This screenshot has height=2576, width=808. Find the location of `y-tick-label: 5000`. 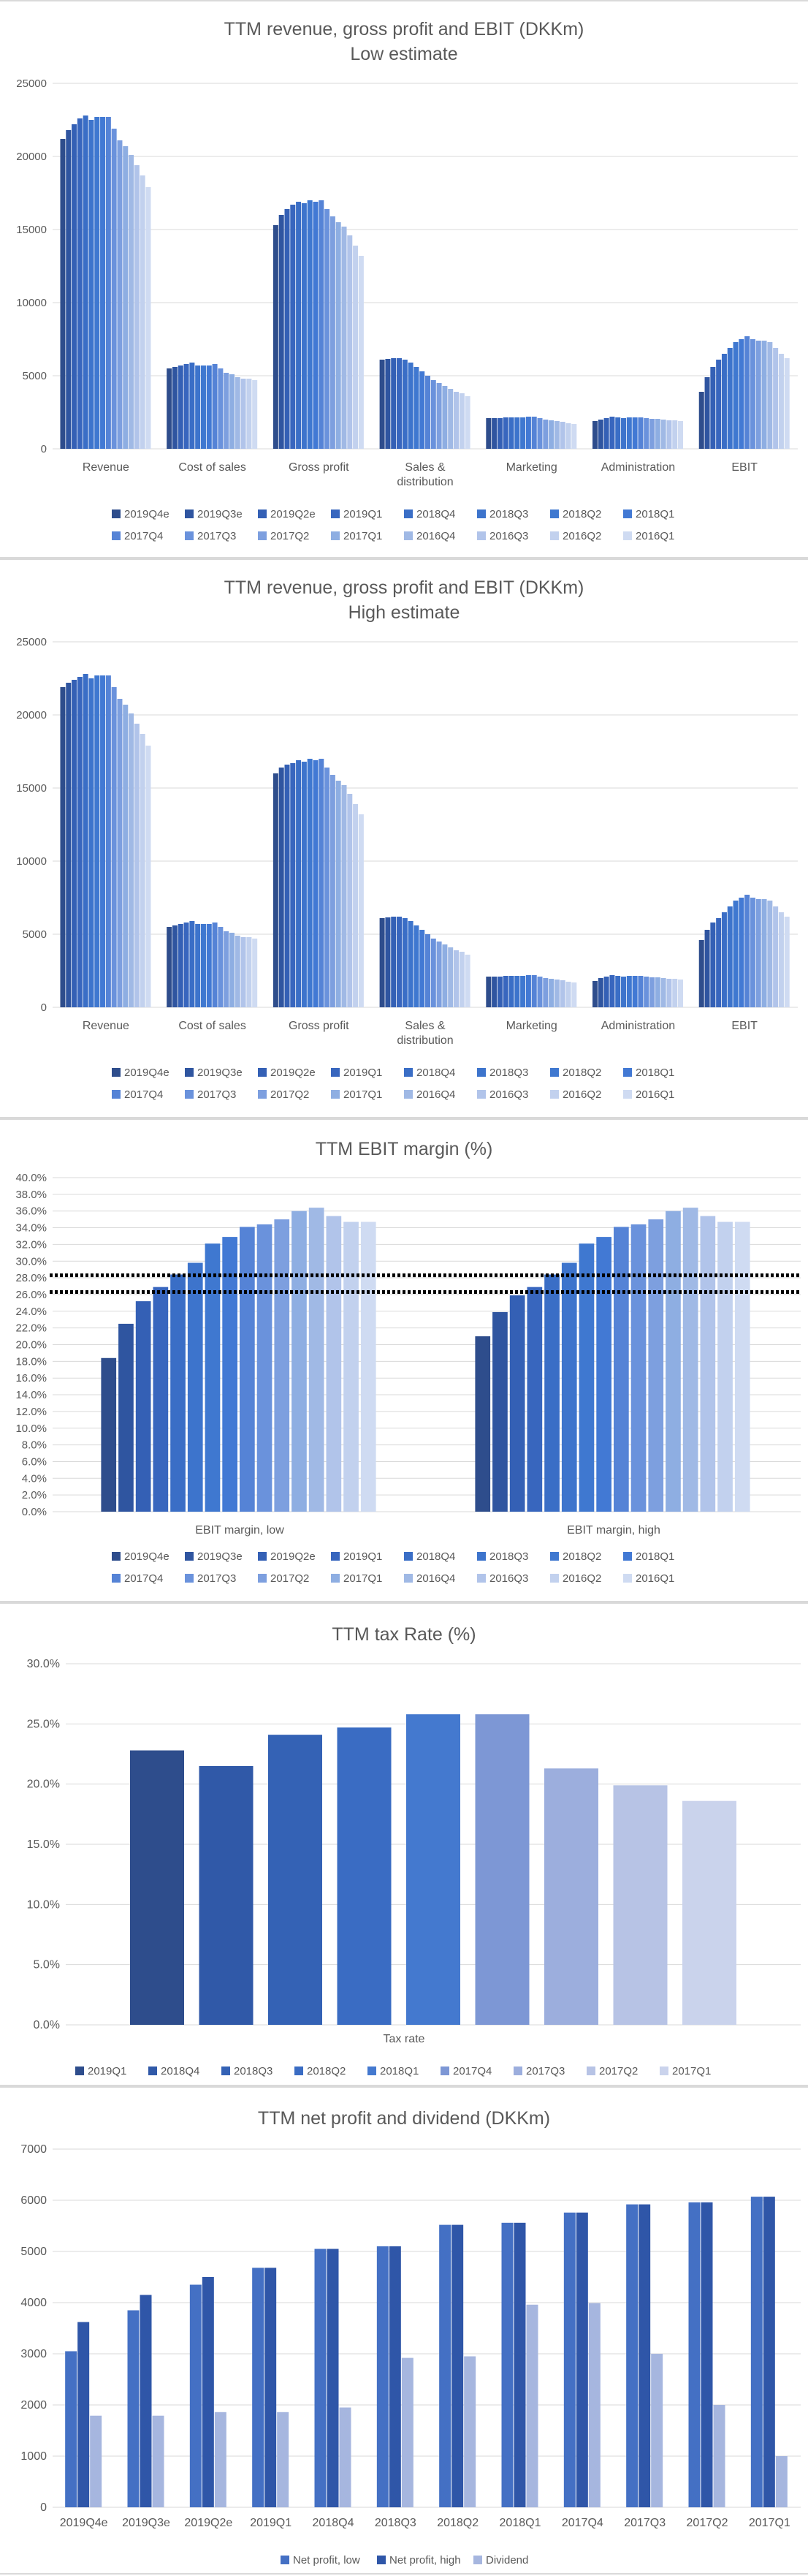

y-tick-label: 5000 is located at coordinates (34, 2252).